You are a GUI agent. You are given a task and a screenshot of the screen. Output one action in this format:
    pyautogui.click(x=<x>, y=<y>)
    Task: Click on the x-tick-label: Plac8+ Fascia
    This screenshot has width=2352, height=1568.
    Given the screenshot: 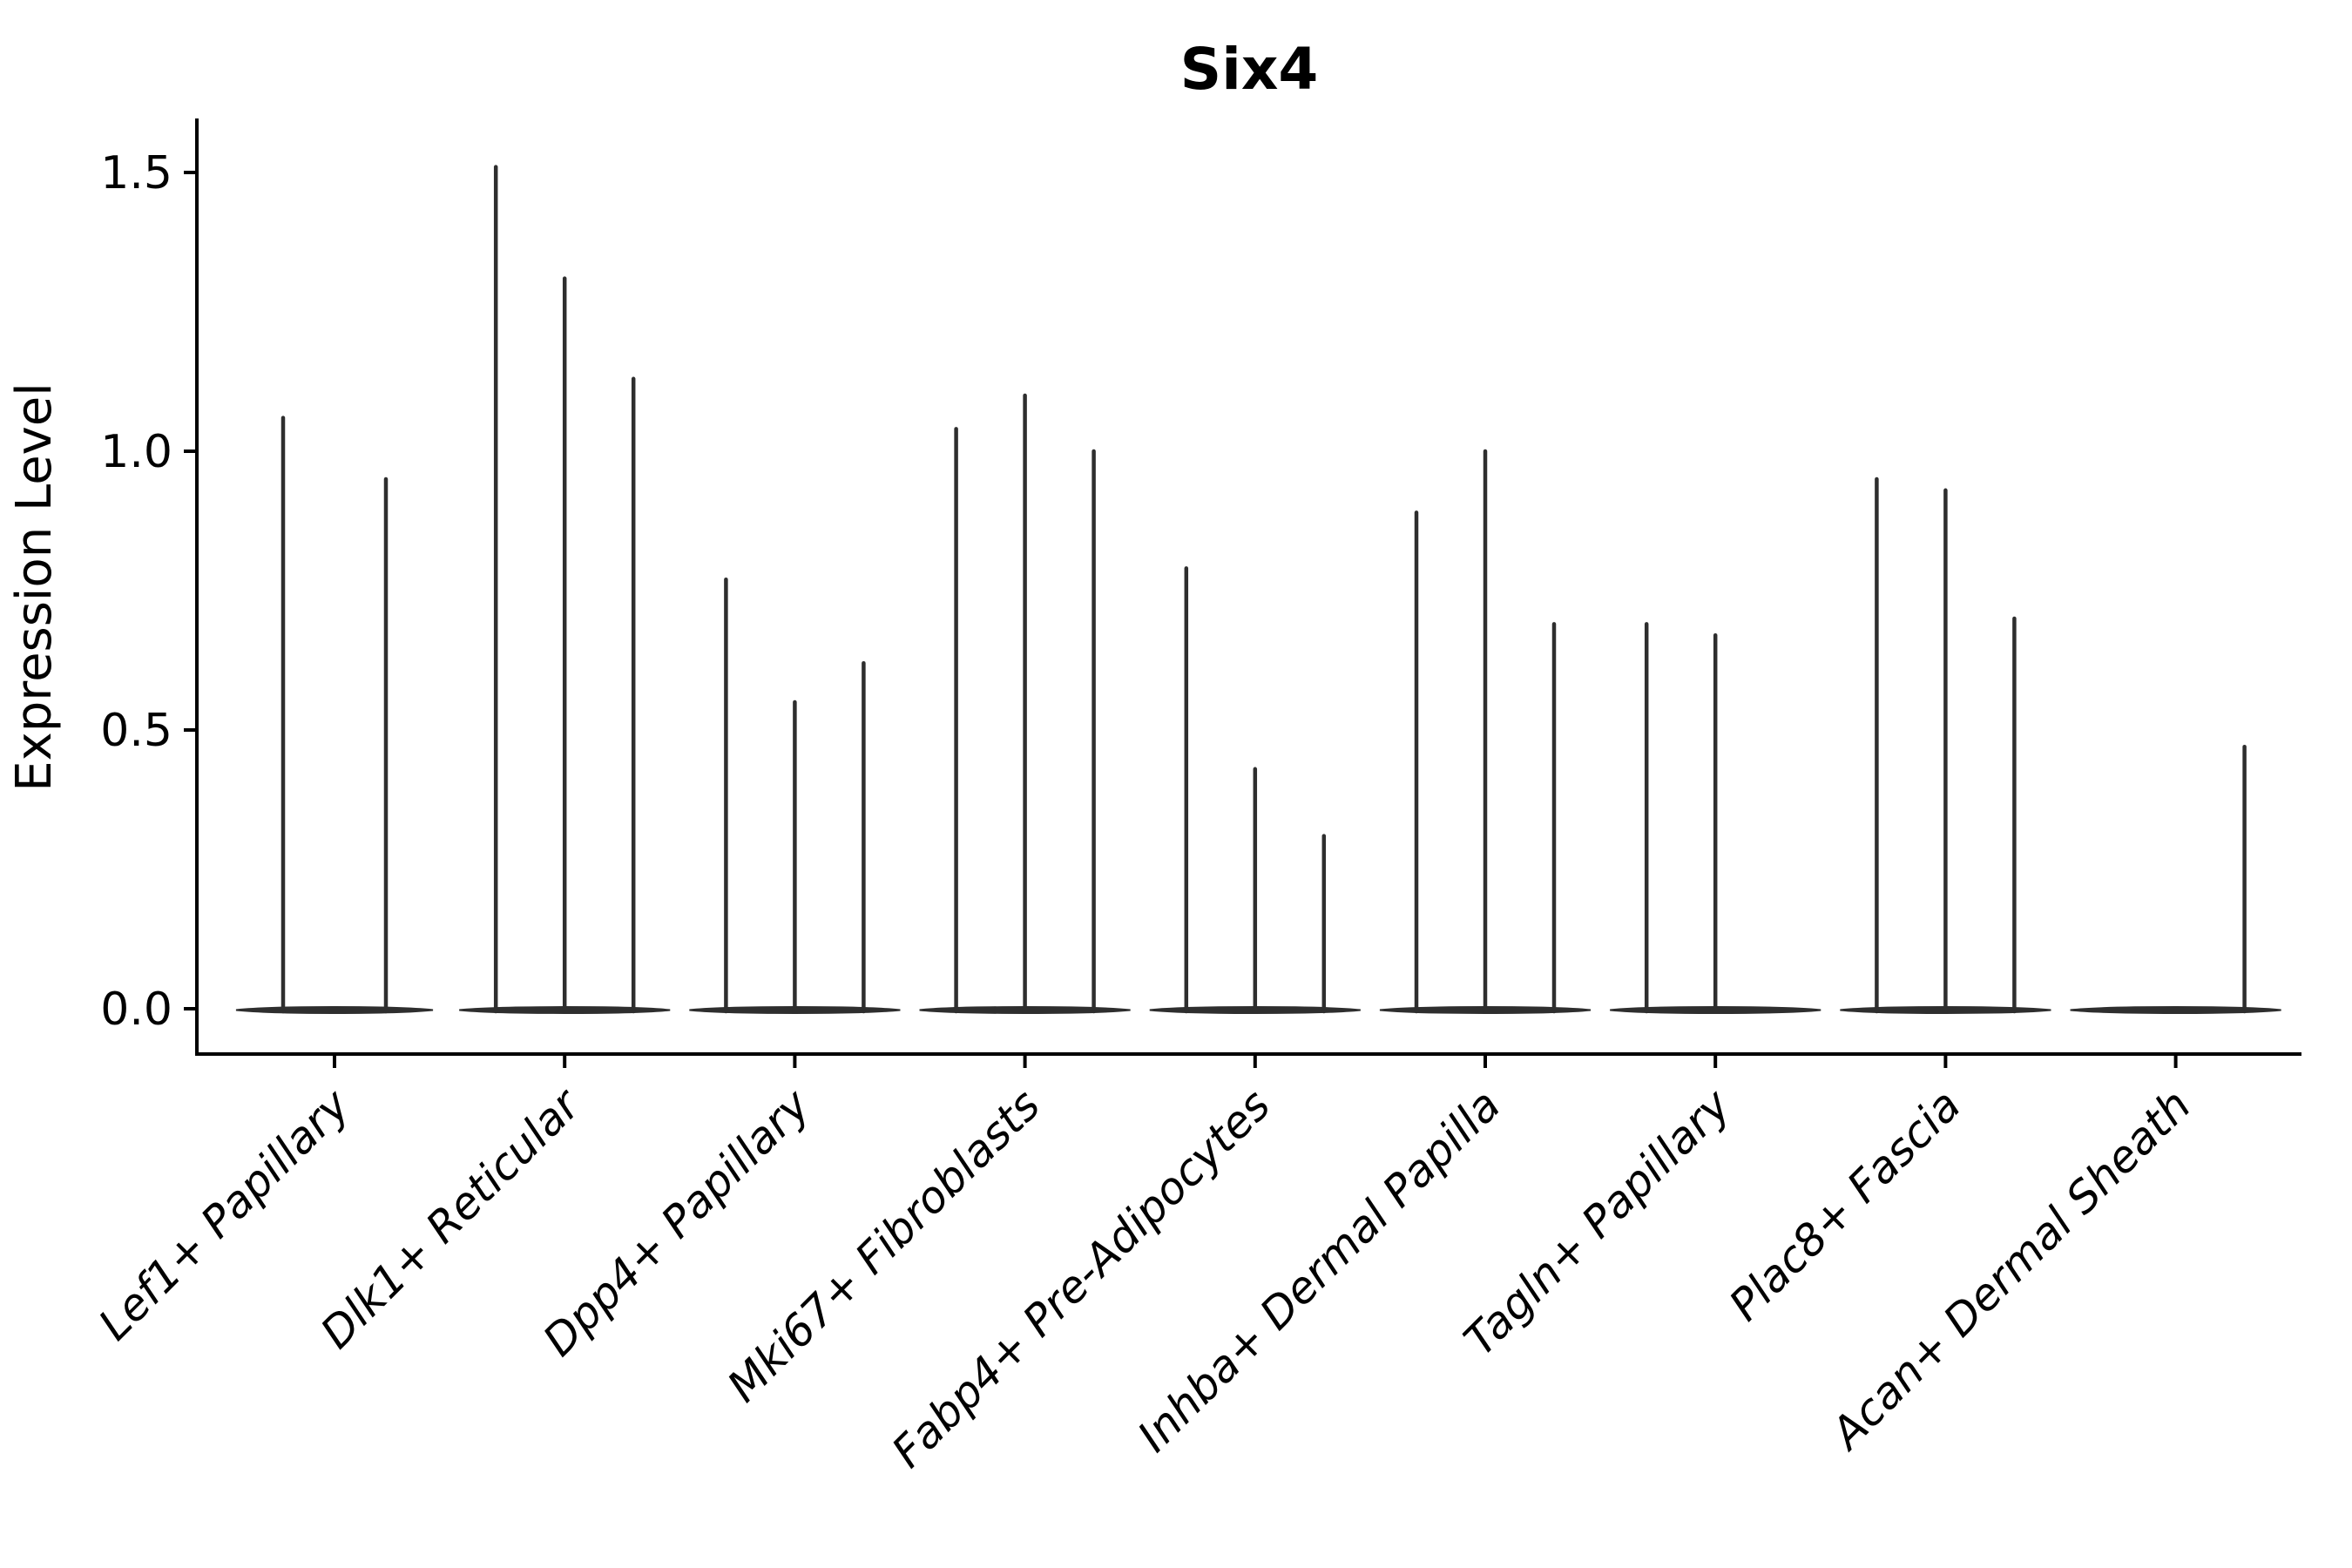 What is the action you would take?
    pyautogui.click(x=1845, y=1204)
    